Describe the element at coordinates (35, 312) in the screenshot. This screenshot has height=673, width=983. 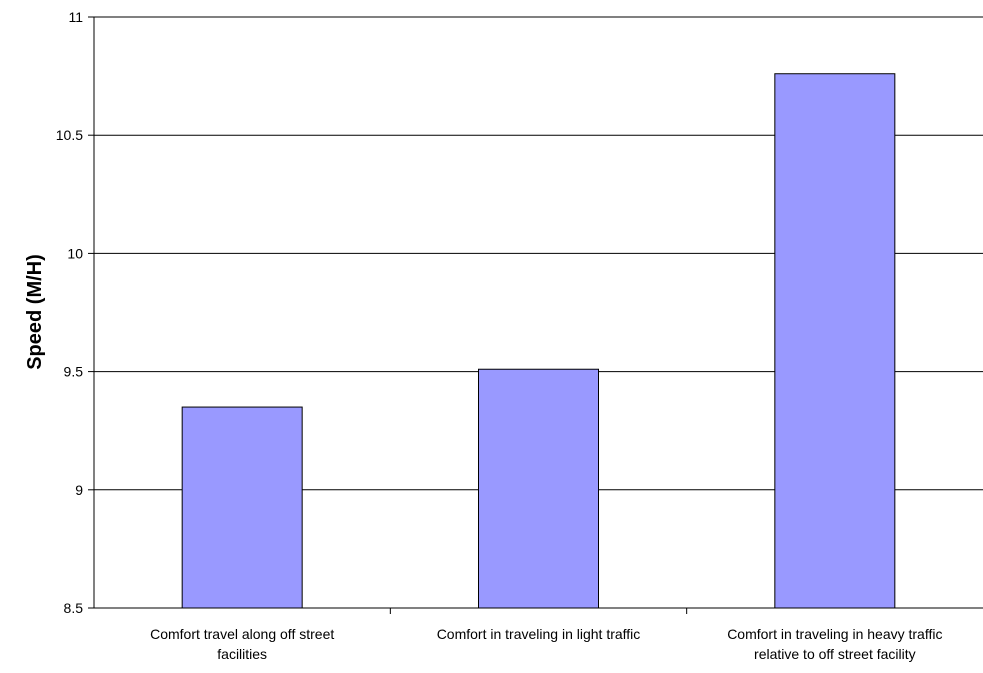
I see `y-axis-title: Speed (M/H)` at that location.